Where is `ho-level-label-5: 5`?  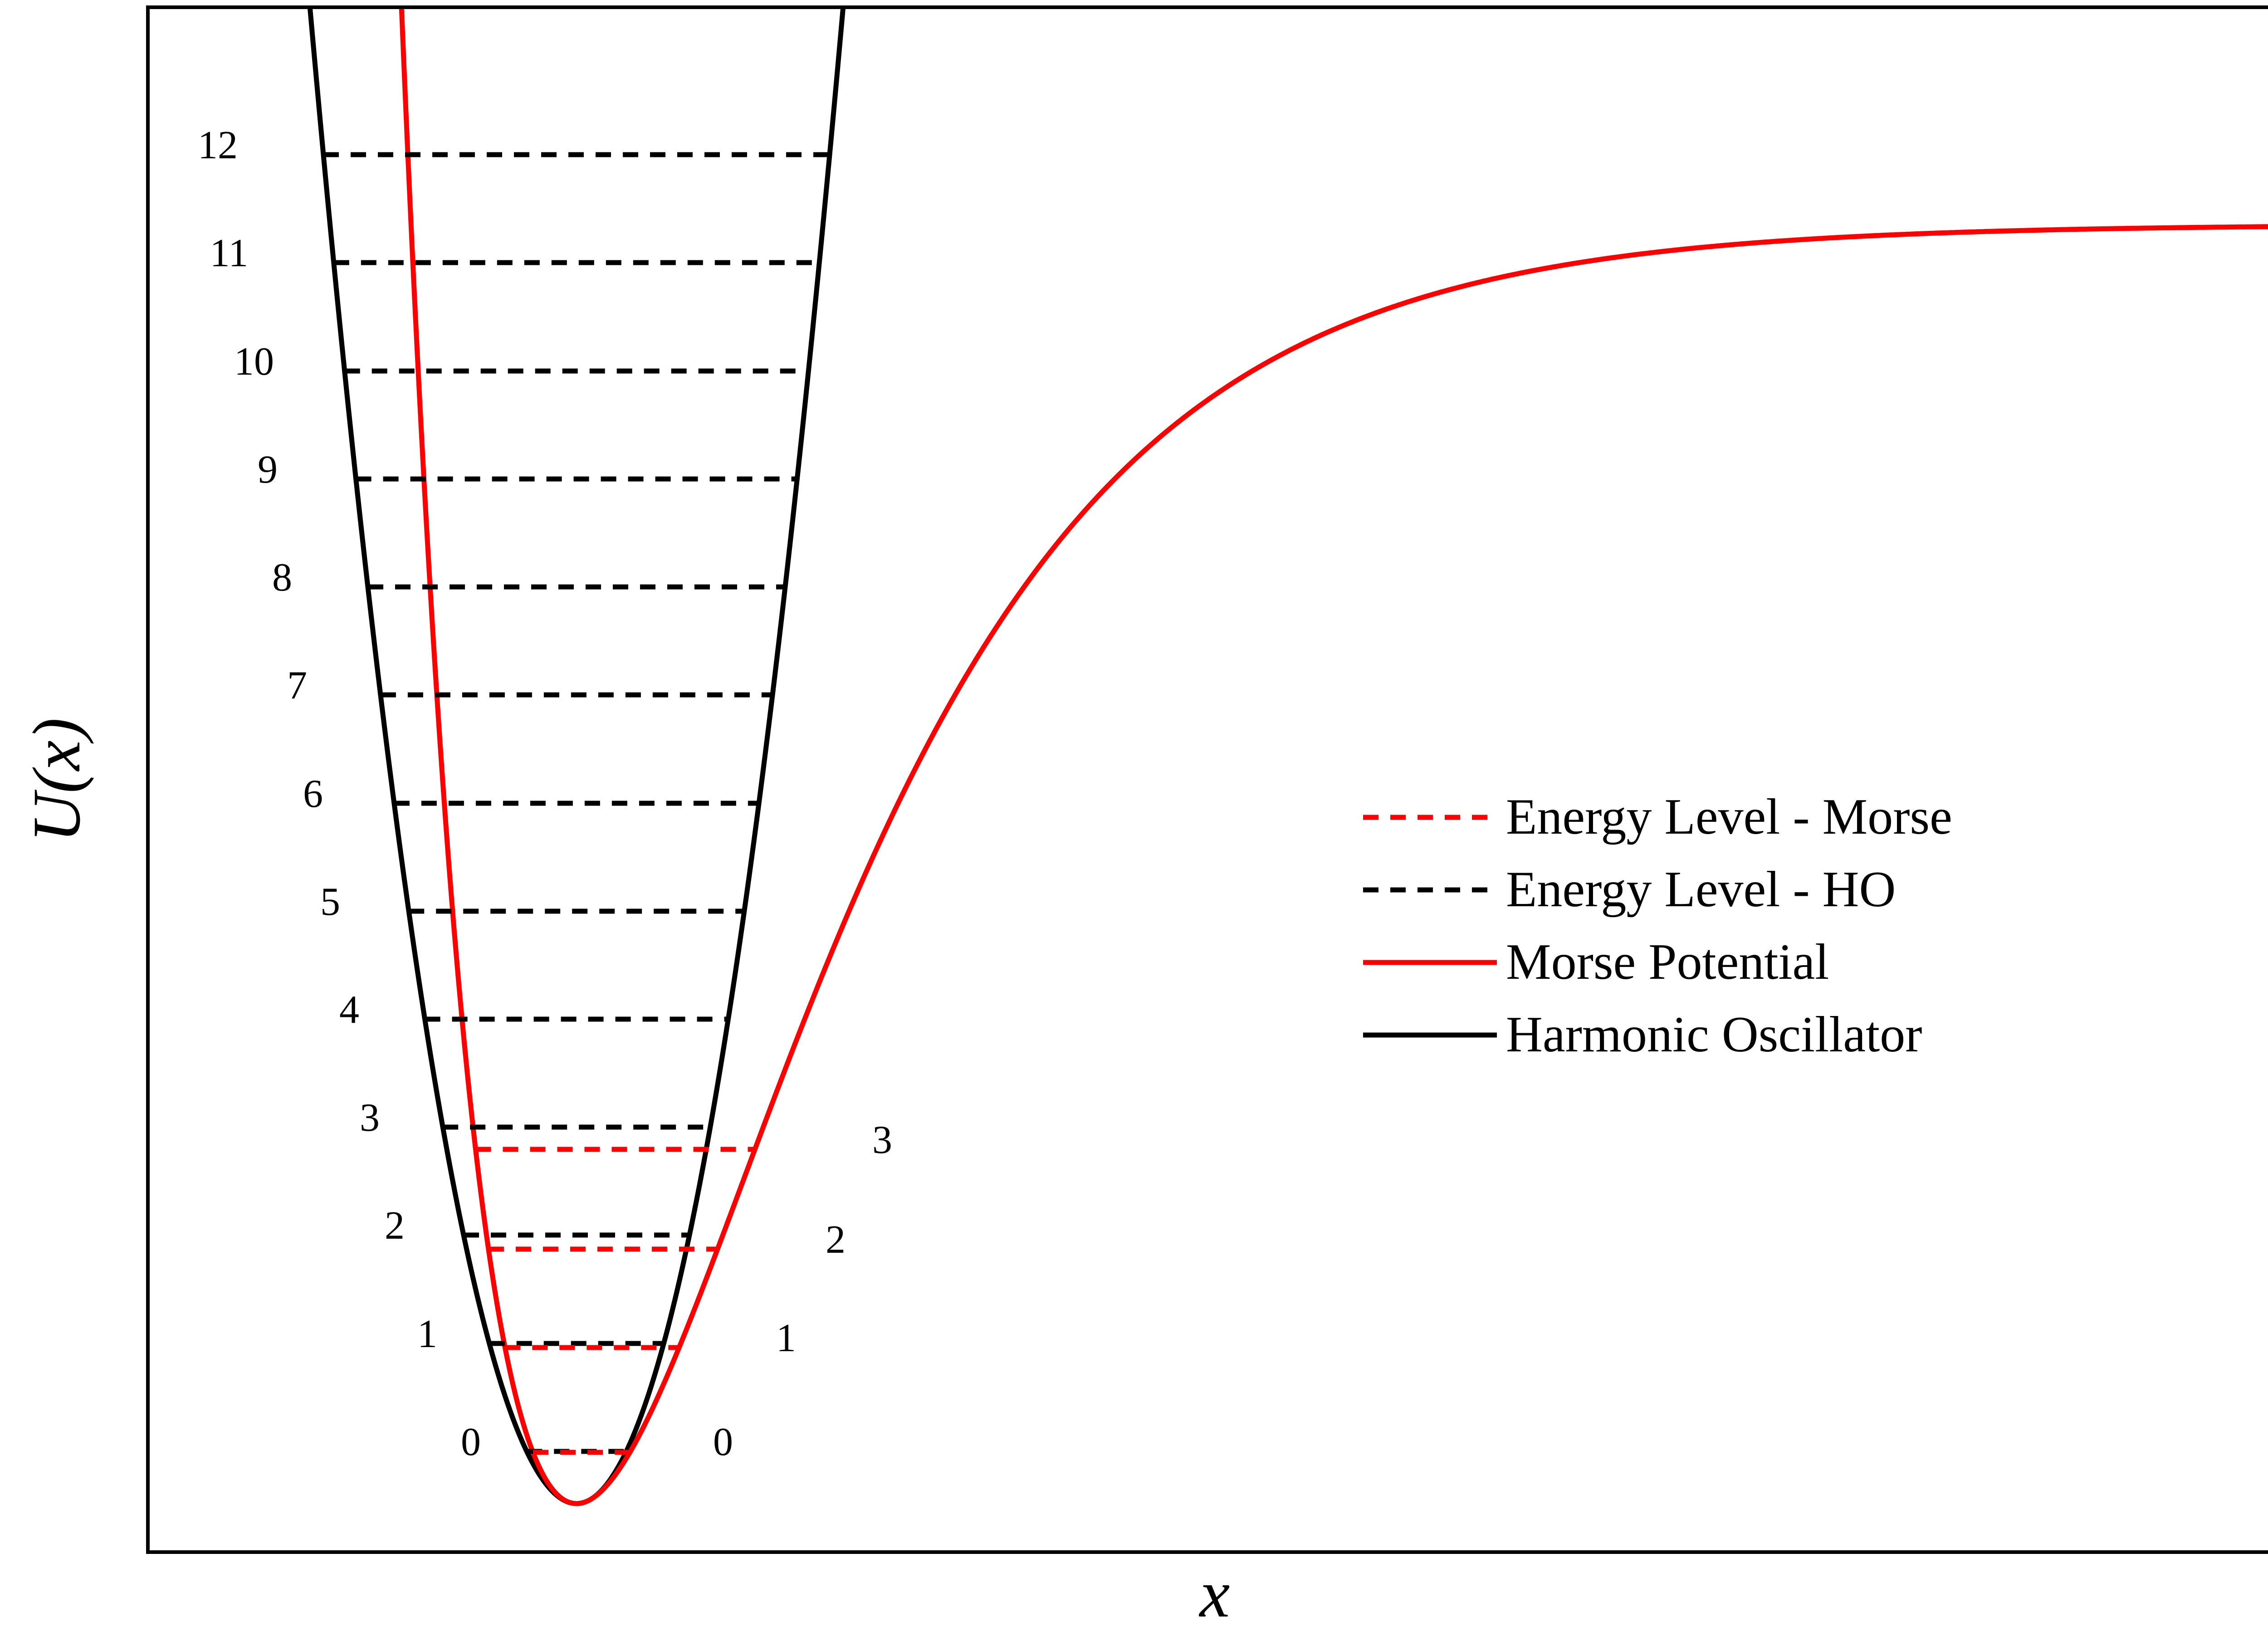 ho-level-label-5: 5 is located at coordinates (330, 902).